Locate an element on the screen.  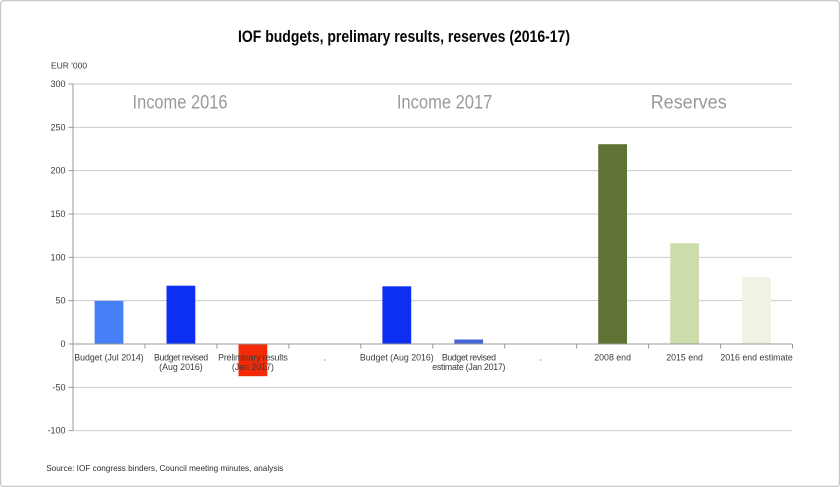
svg-text: 2016 end estimate is located at coordinates (756, 357).